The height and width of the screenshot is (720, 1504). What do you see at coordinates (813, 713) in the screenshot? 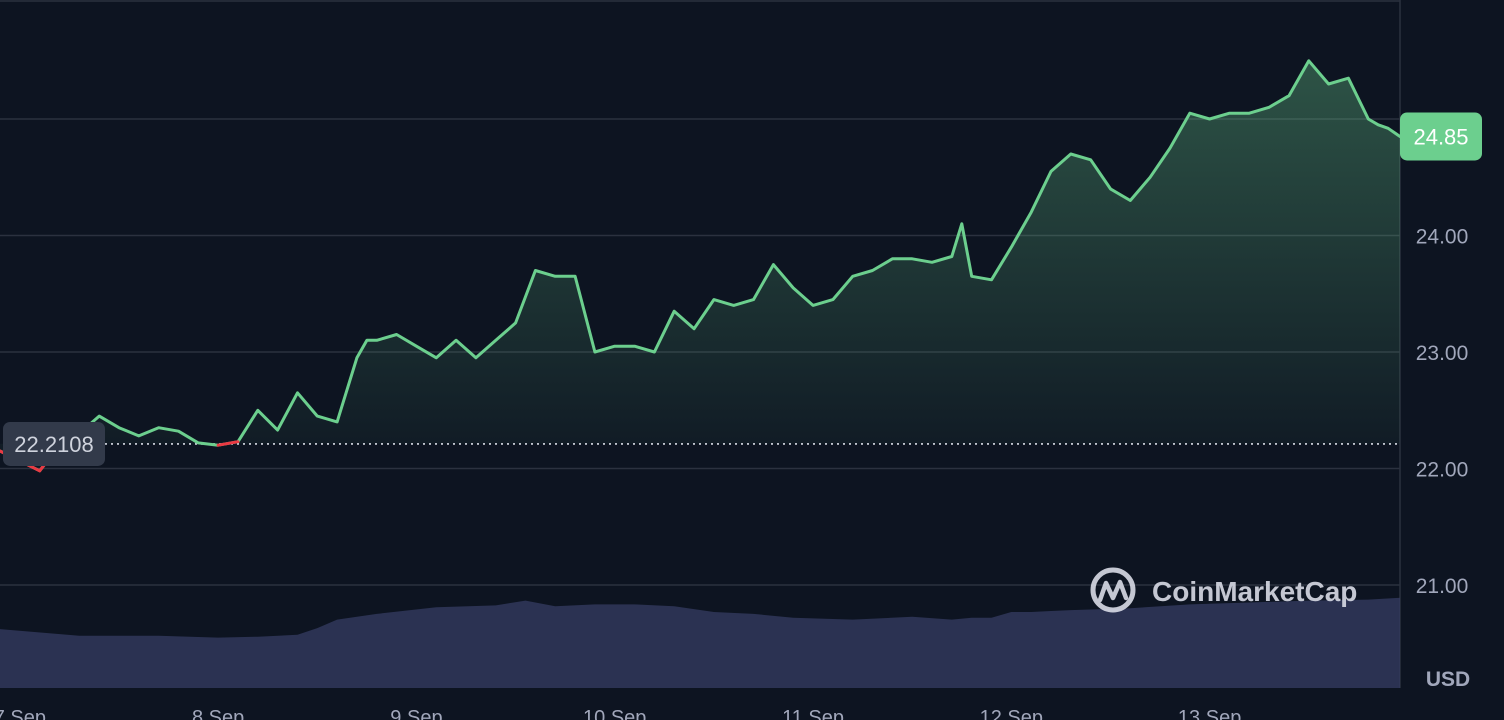
I see `x-tick-label: 11 Sep` at bounding box center [813, 713].